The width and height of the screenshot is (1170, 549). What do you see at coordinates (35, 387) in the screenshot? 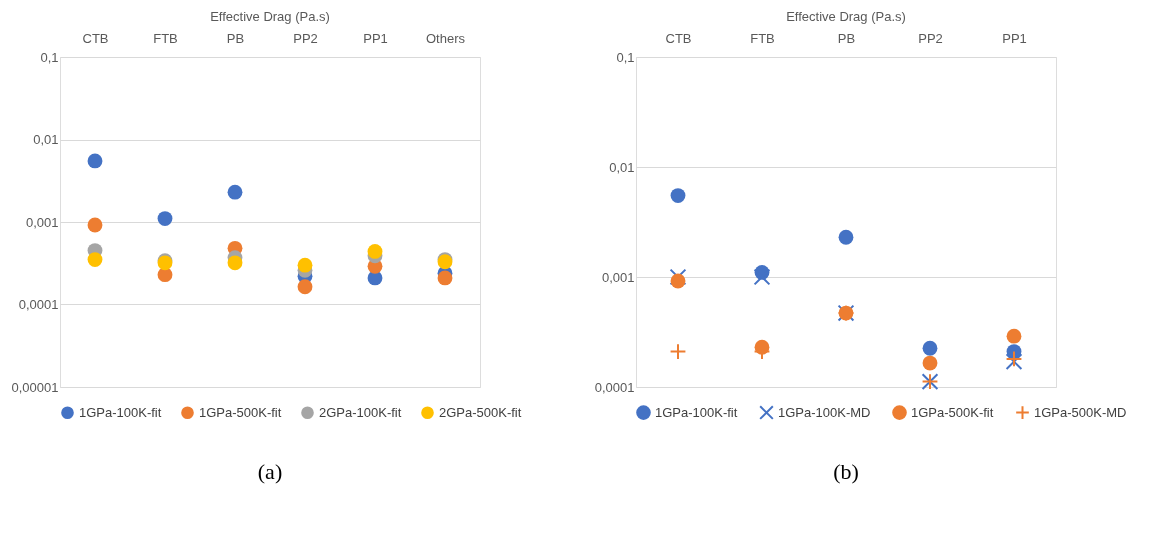
I see `y-tick-label: 0,00001` at bounding box center [35, 387].